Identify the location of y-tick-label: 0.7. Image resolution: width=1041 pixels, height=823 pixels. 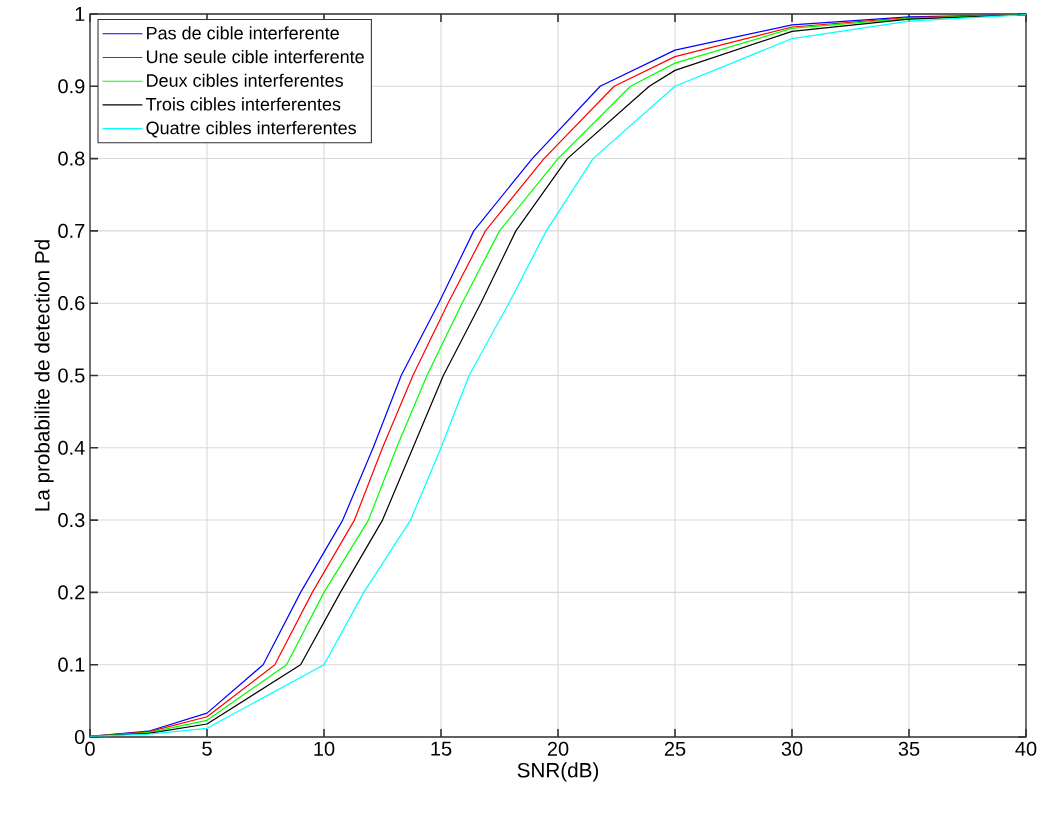
(71, 230).